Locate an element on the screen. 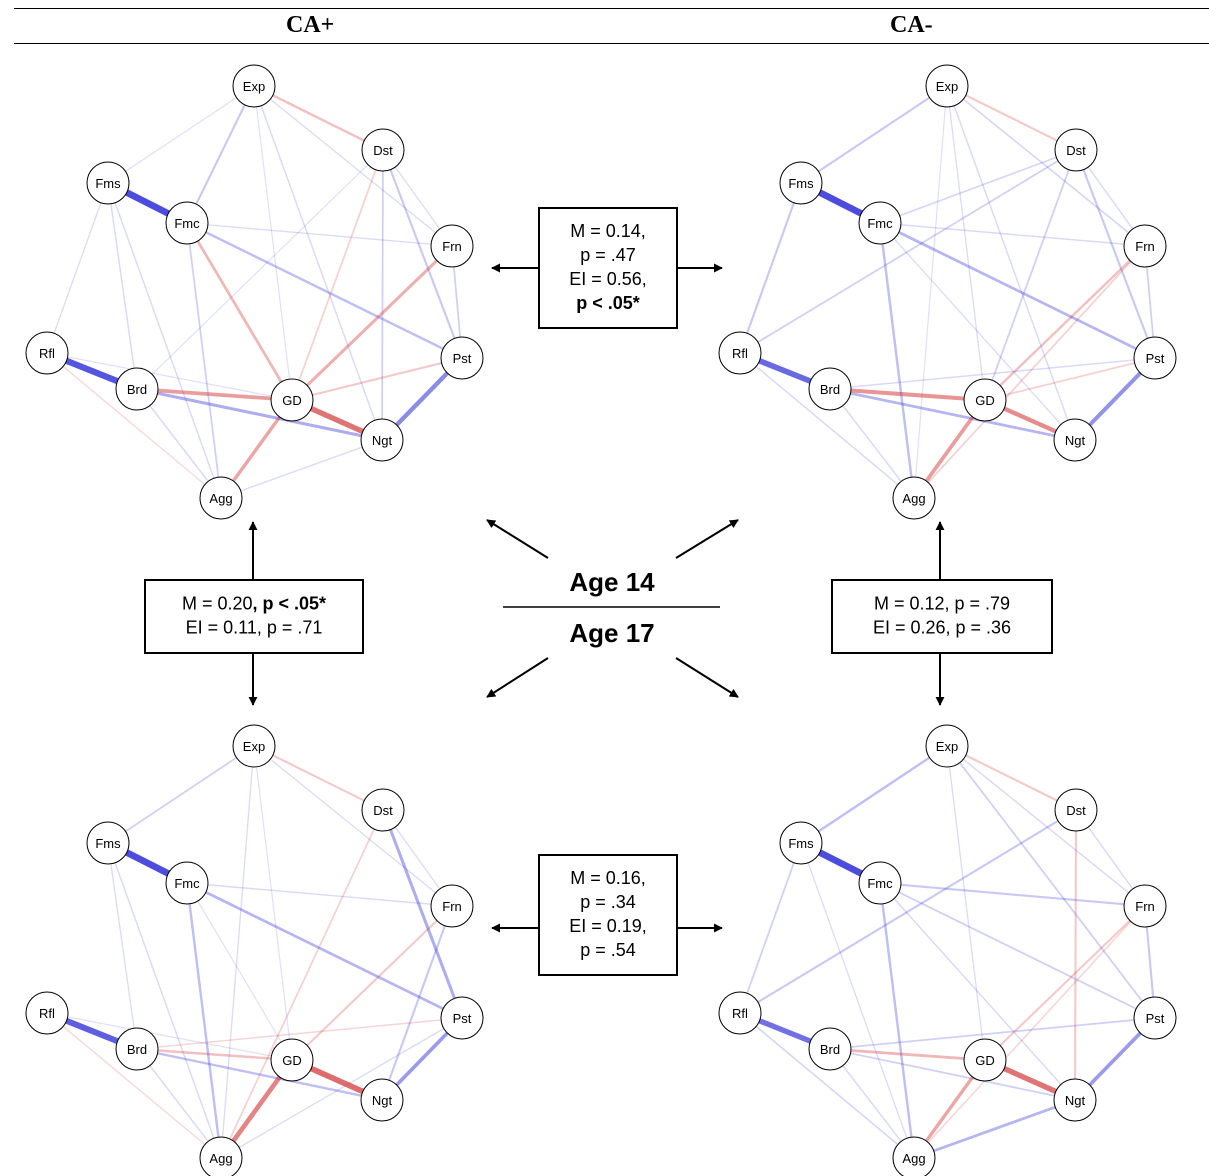 The image size is (1209, 1176). edge-dst-pst is located at coordinates (422, 254).